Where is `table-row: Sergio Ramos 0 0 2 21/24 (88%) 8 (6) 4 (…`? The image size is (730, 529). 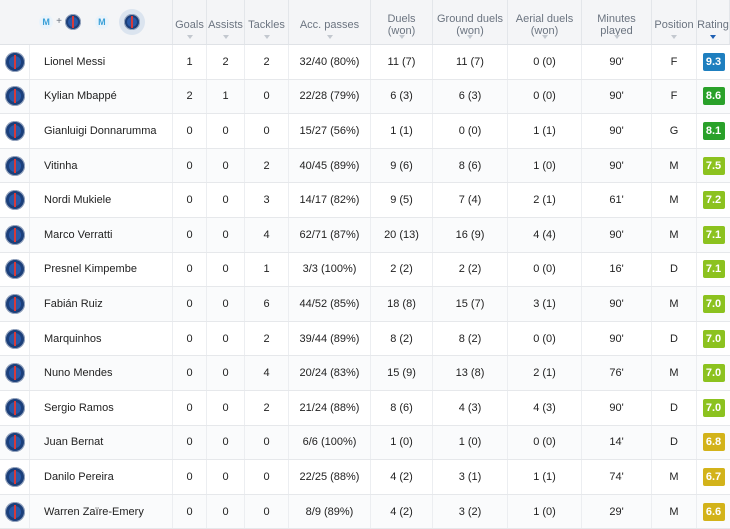
table-row: Sergio Ramos 0 0 2 21/24 (88%) 8 (6) 4 (… is located at coordinates (365, 408).